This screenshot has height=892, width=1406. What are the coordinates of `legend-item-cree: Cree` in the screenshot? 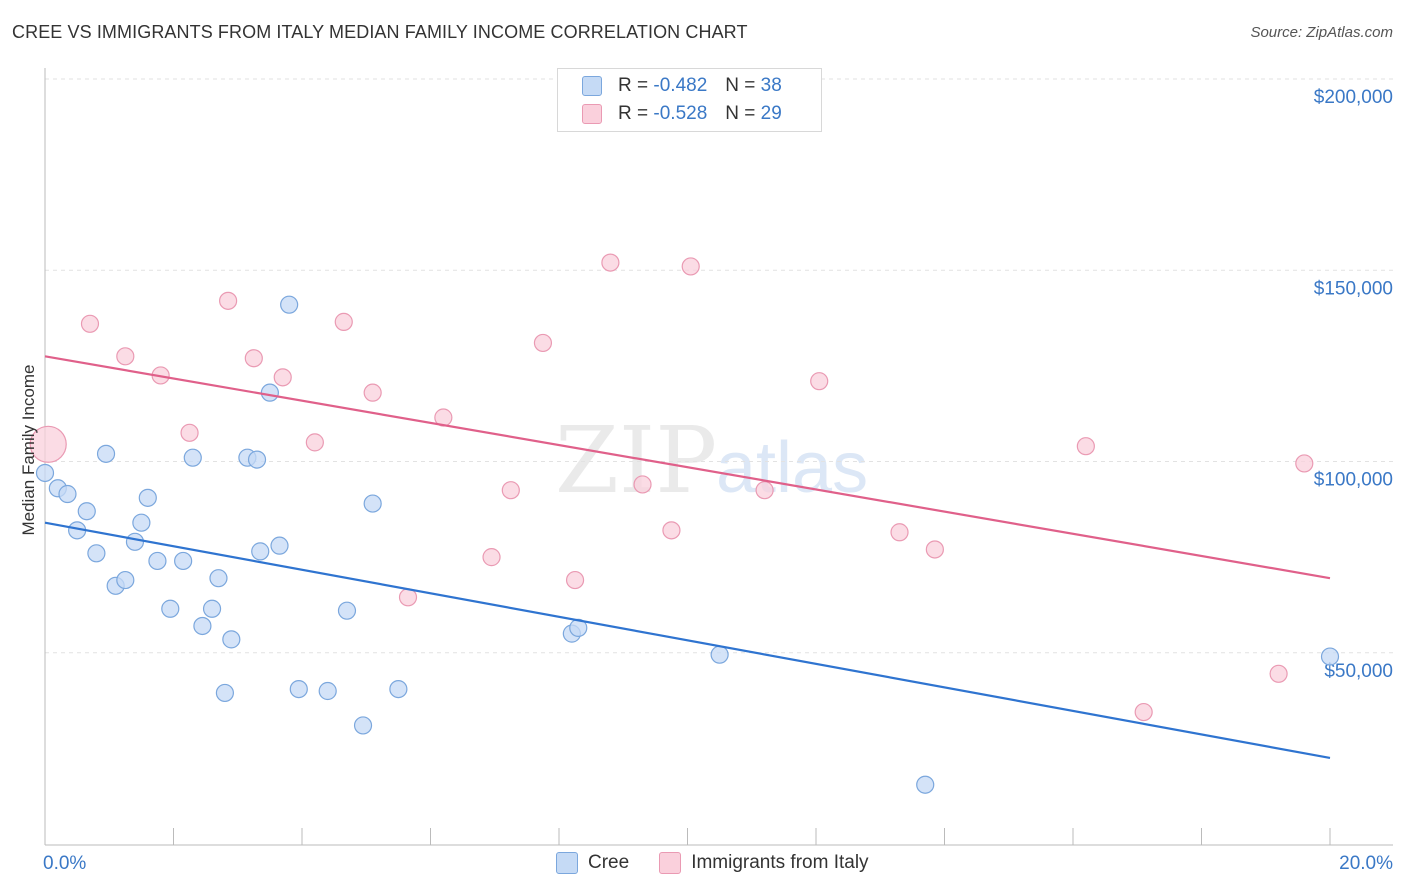 It's located at (592, 863).